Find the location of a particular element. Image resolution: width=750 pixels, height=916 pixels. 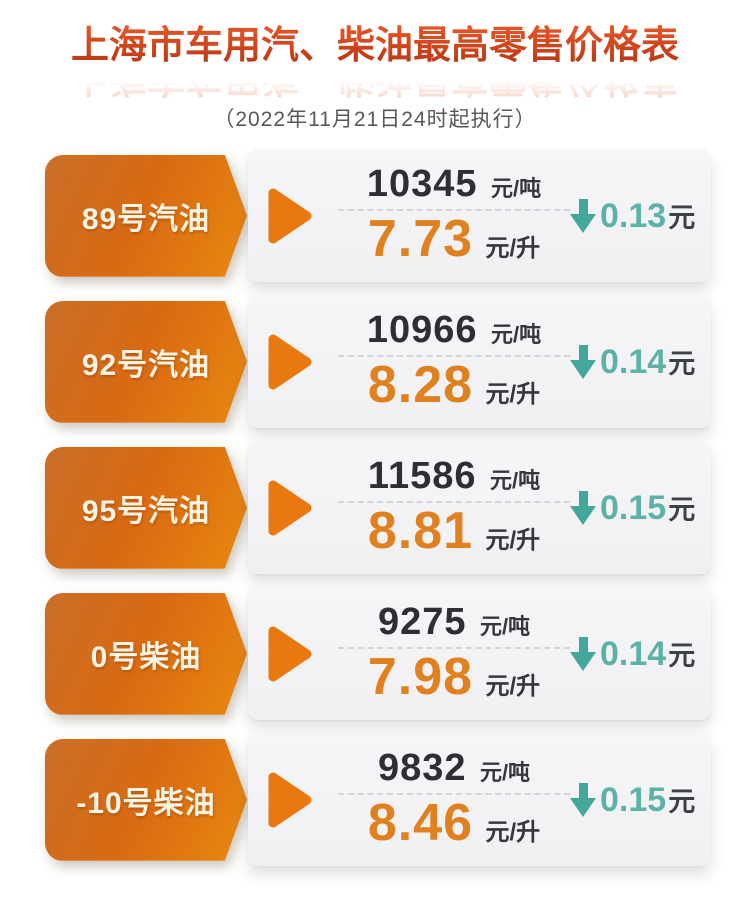

ton-price-value: 9832 is located at coordinates (422, 767).